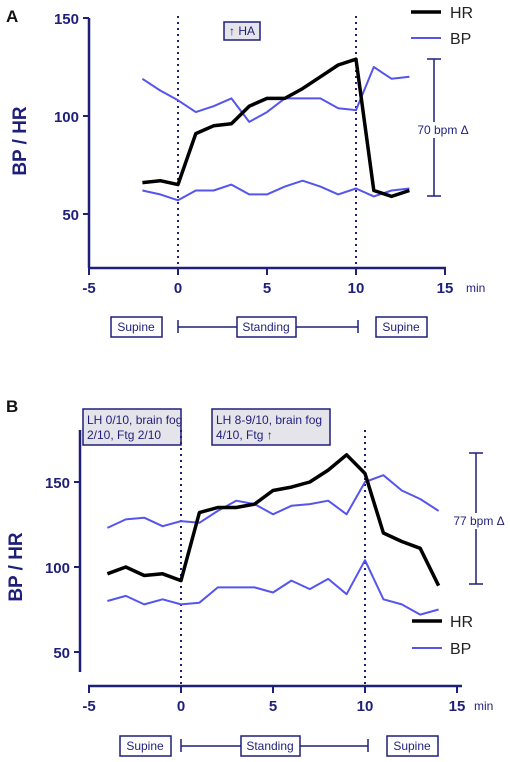 This screenshot has width=510, height=762. I want to click on panel-a-position-supine-after-box, so click(401, 327).